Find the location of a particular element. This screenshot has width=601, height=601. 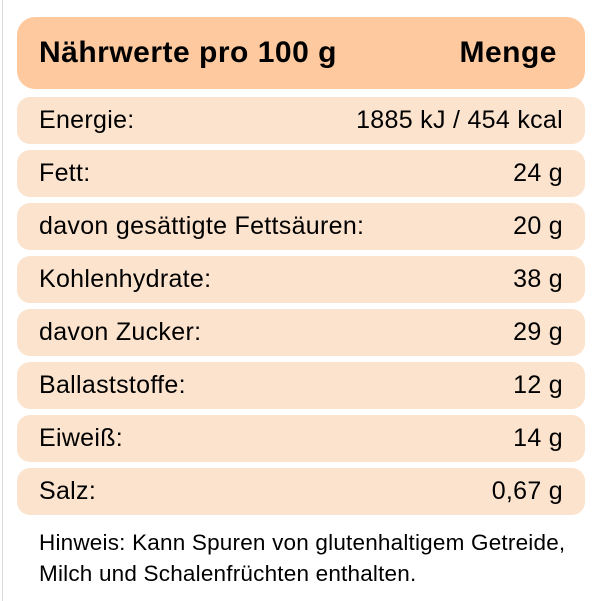

nutrient-label: davon Zucker: is located at coordinates (120, 332).